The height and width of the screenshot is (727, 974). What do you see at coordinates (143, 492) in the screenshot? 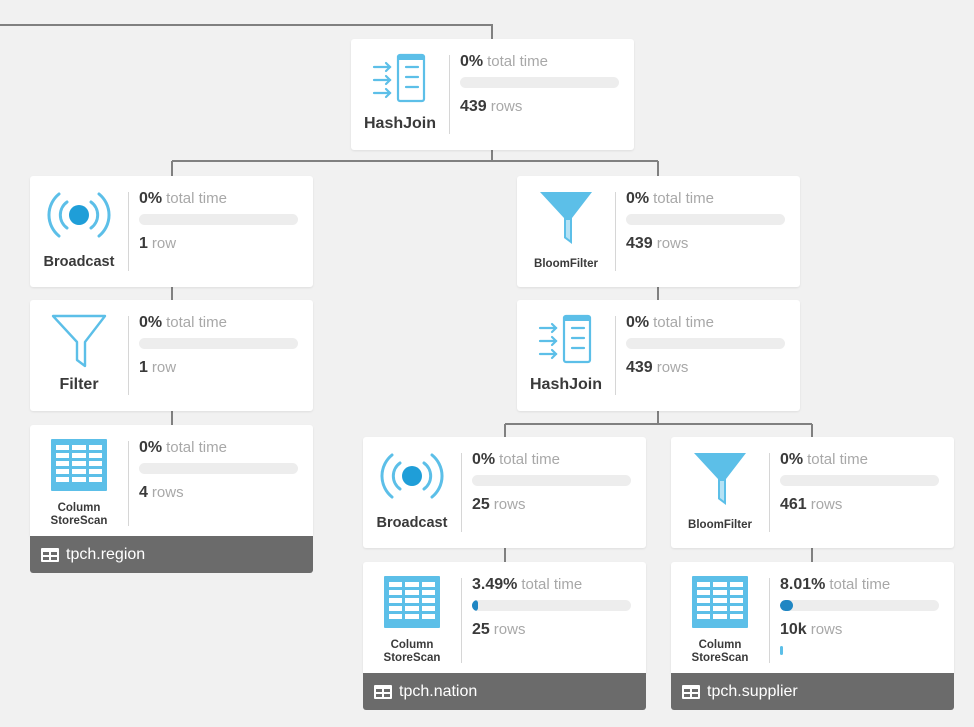
I see `rows-value: 4` at bounding box center [143, 492].